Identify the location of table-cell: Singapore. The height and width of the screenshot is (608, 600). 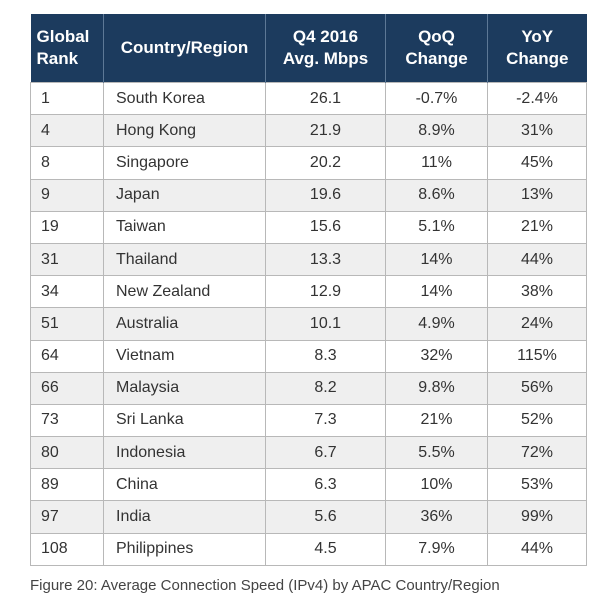
(184, 163).